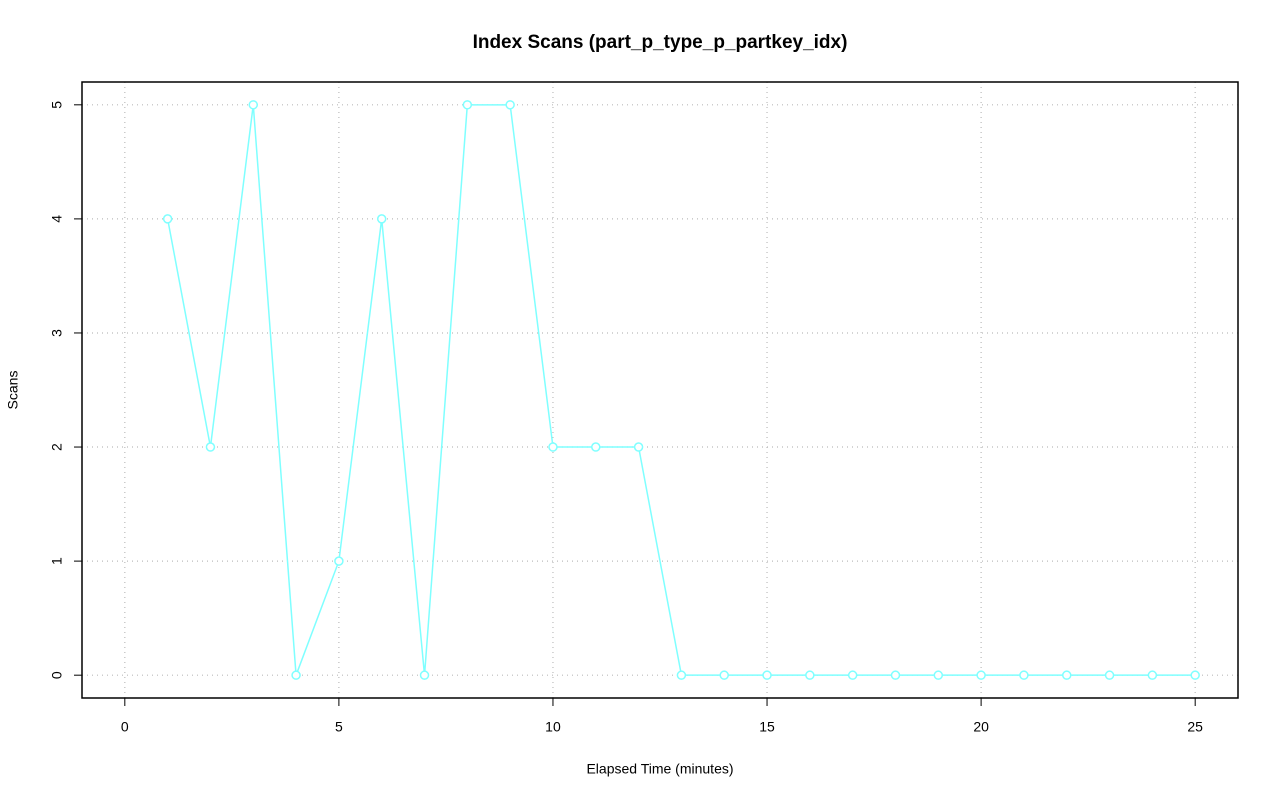 Image resolution: width=1280 pixels, height=801 pixels. What do you see at coordinates (57, 105) in the screenshot?
I see `y-tick-label: 5` at bounding box center [57, 105].